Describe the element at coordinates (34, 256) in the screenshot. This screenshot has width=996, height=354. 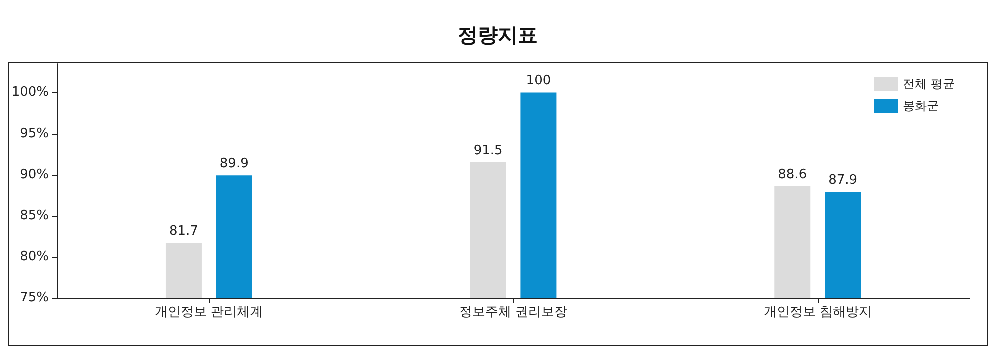
I see `y-tick-label: 80%` at that location.